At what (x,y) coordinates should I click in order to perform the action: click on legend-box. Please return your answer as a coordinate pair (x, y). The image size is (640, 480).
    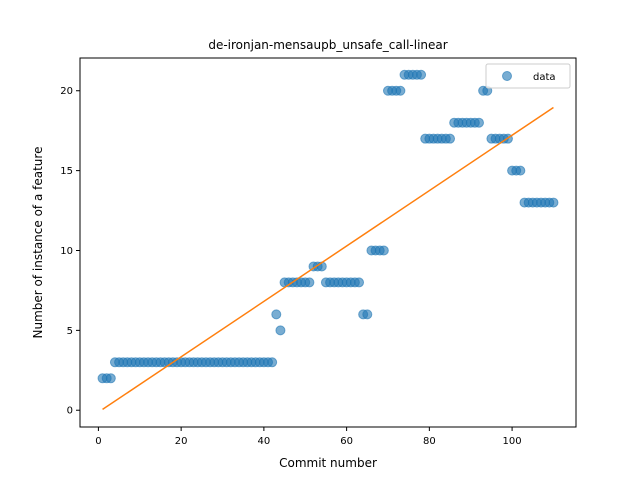
    Looking at the image, I should click on (528, 76).